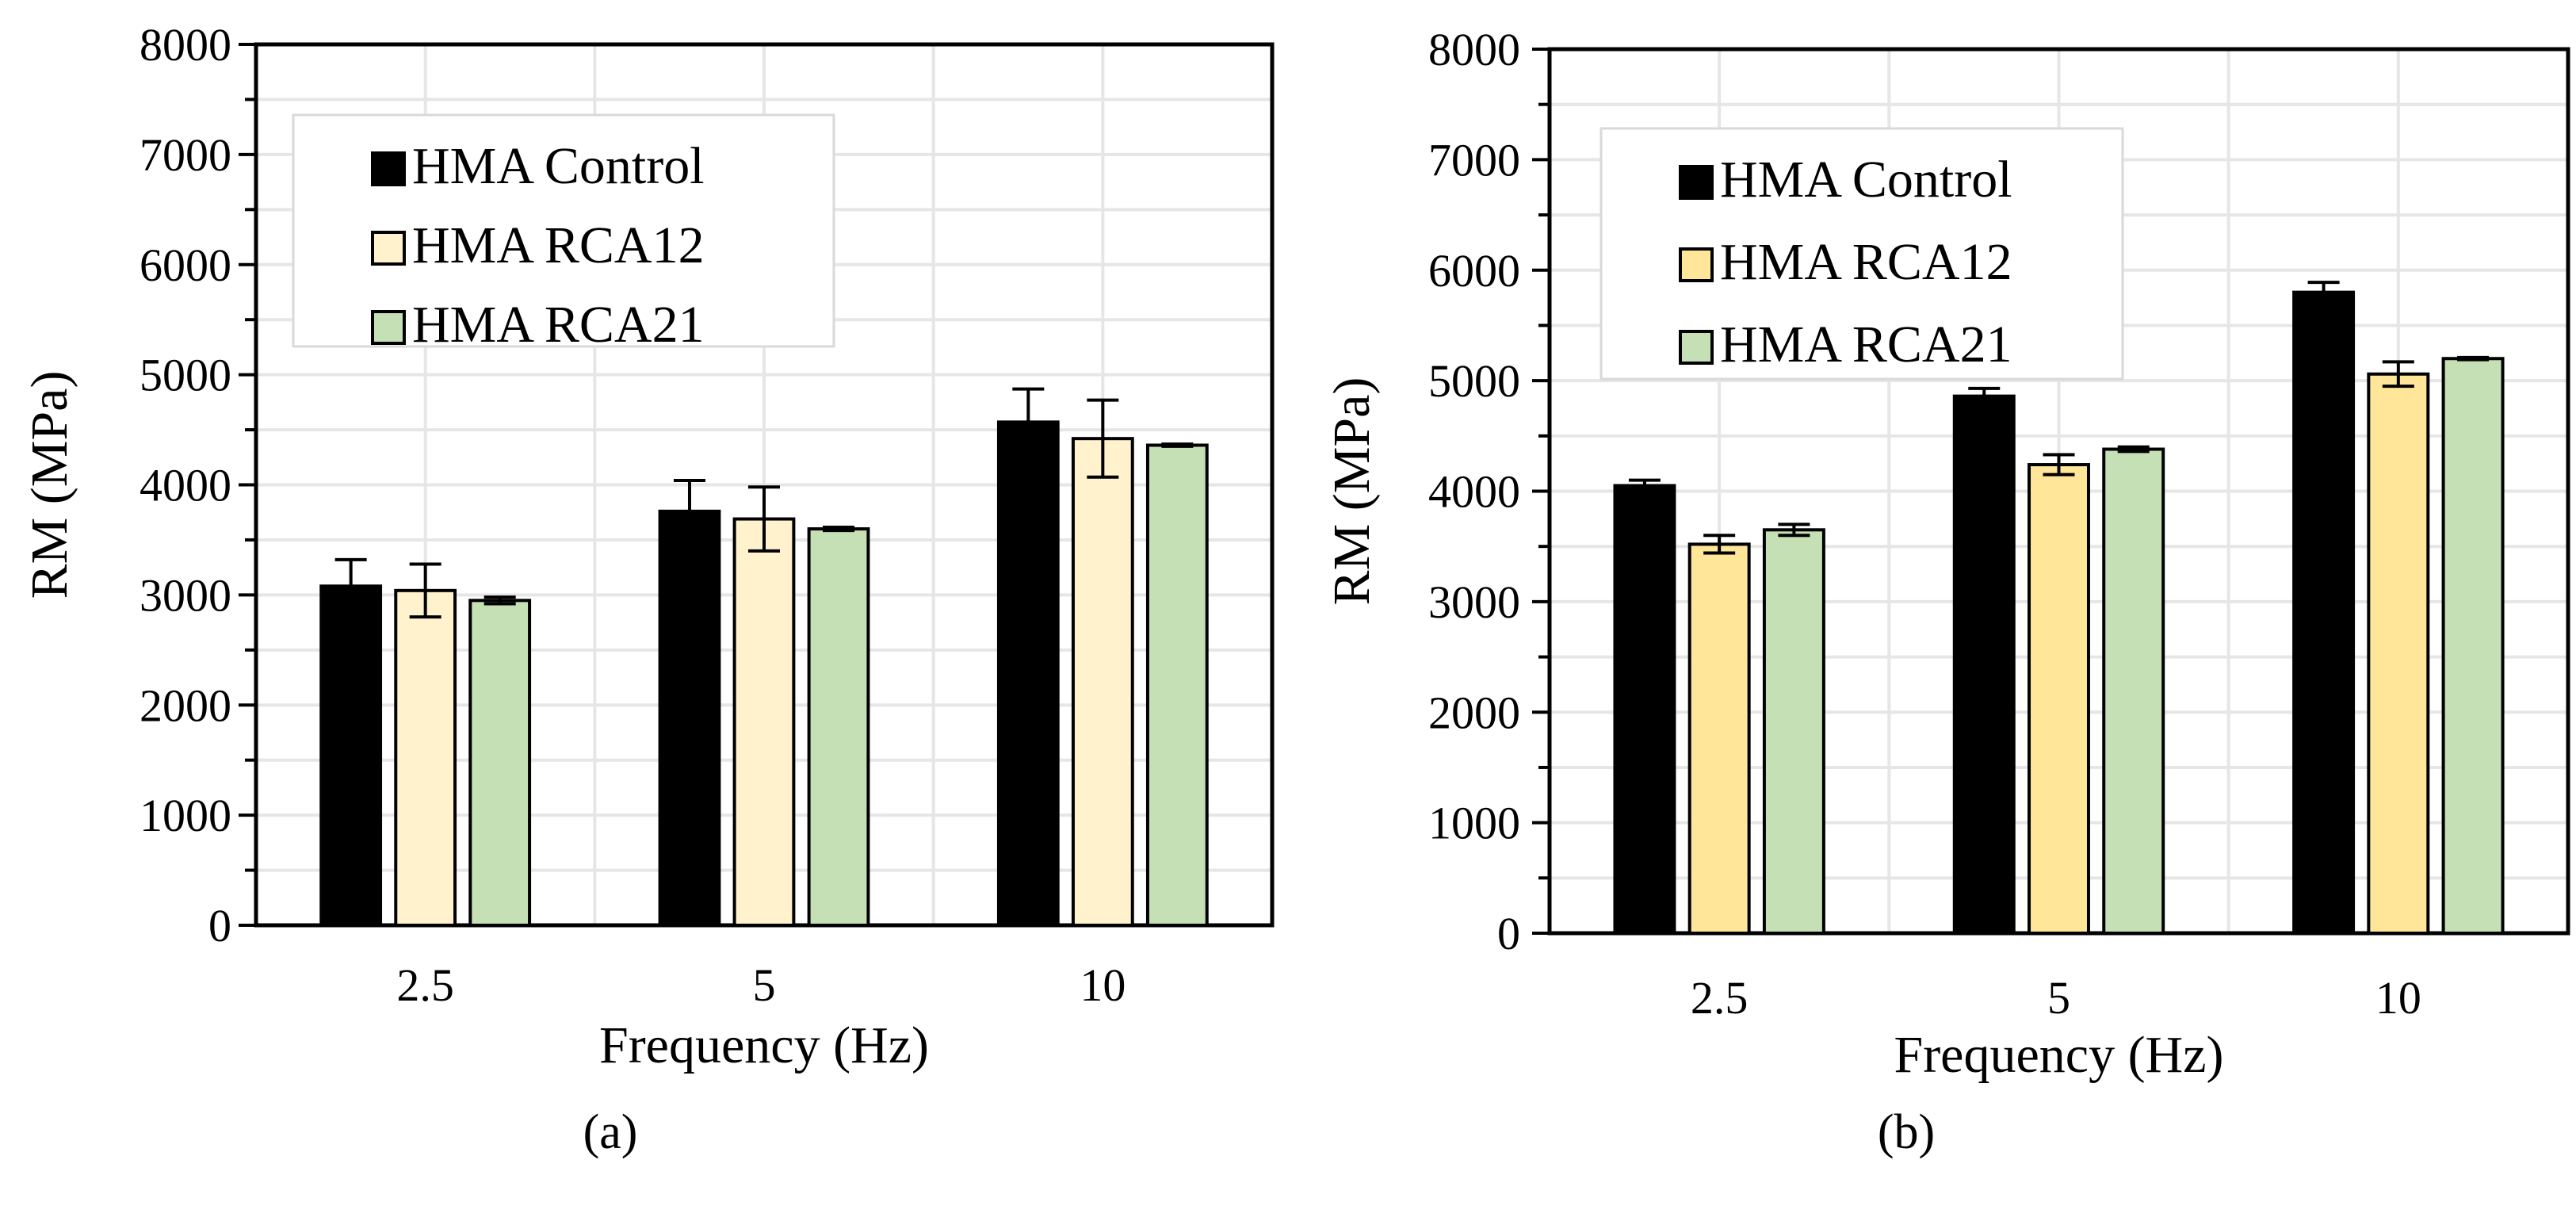 The image size is (2576, 1221). Describe the element at coordinates (610, 1132) in the screenshot. I see `panel-label: (a)` at that location.